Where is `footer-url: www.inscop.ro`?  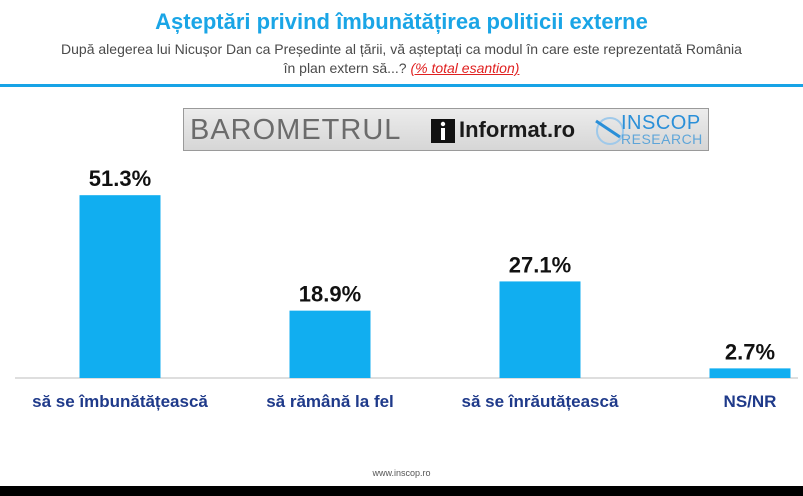 footer-url: www.inscop.ro is located at coordinates (401, 473).